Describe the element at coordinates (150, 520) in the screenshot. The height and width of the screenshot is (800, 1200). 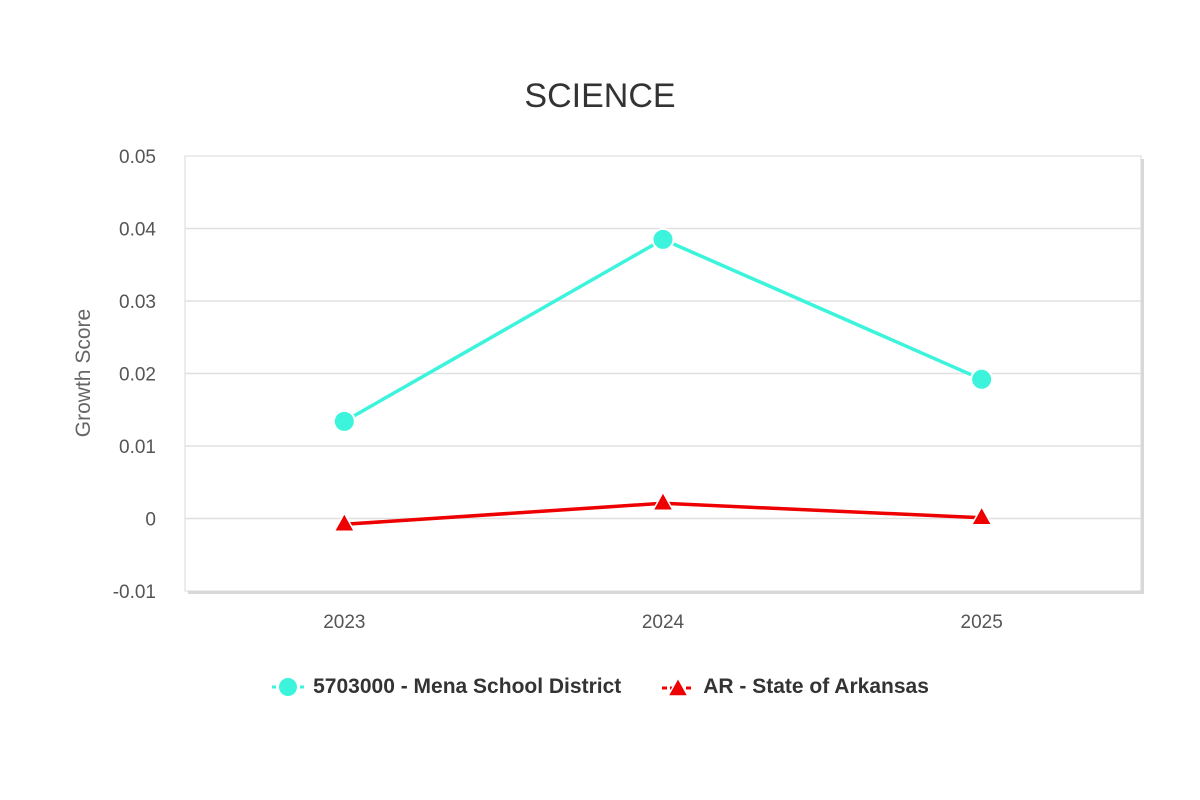
I see `y-tick-label: 0` at that location.